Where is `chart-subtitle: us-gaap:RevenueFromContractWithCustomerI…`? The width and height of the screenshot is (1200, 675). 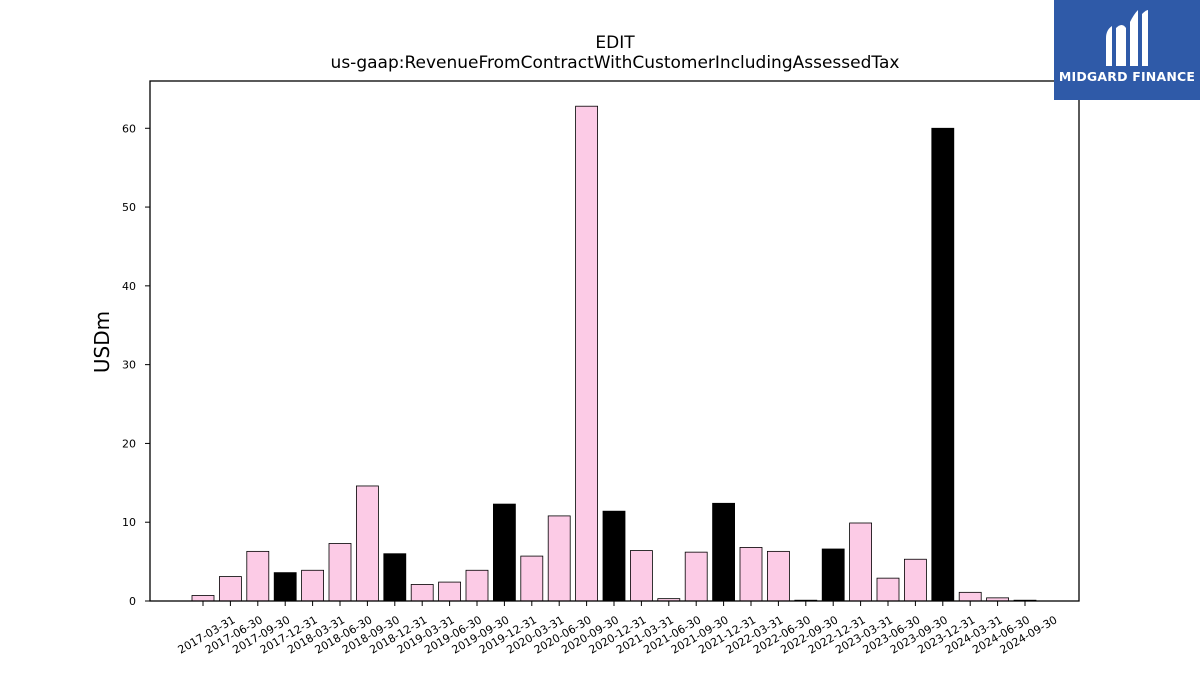 chart-subtitle: us-gaap:RevenueFromContractWithCustomerI… is located at coordinates (615, 63).